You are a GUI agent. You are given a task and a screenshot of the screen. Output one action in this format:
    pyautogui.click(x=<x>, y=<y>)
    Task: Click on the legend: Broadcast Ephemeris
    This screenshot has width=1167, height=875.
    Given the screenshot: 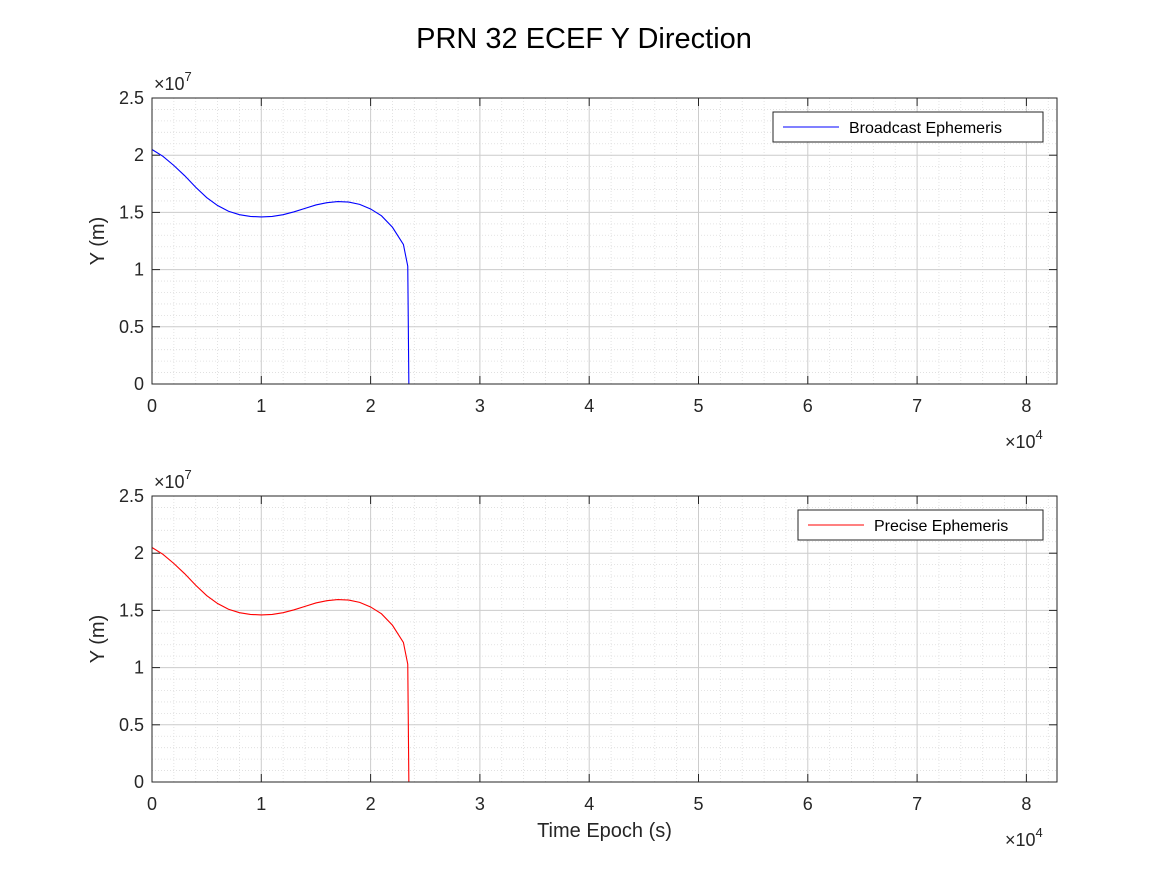 What is the action you would take?
    pyautogui.click(x=908, y=127)
    